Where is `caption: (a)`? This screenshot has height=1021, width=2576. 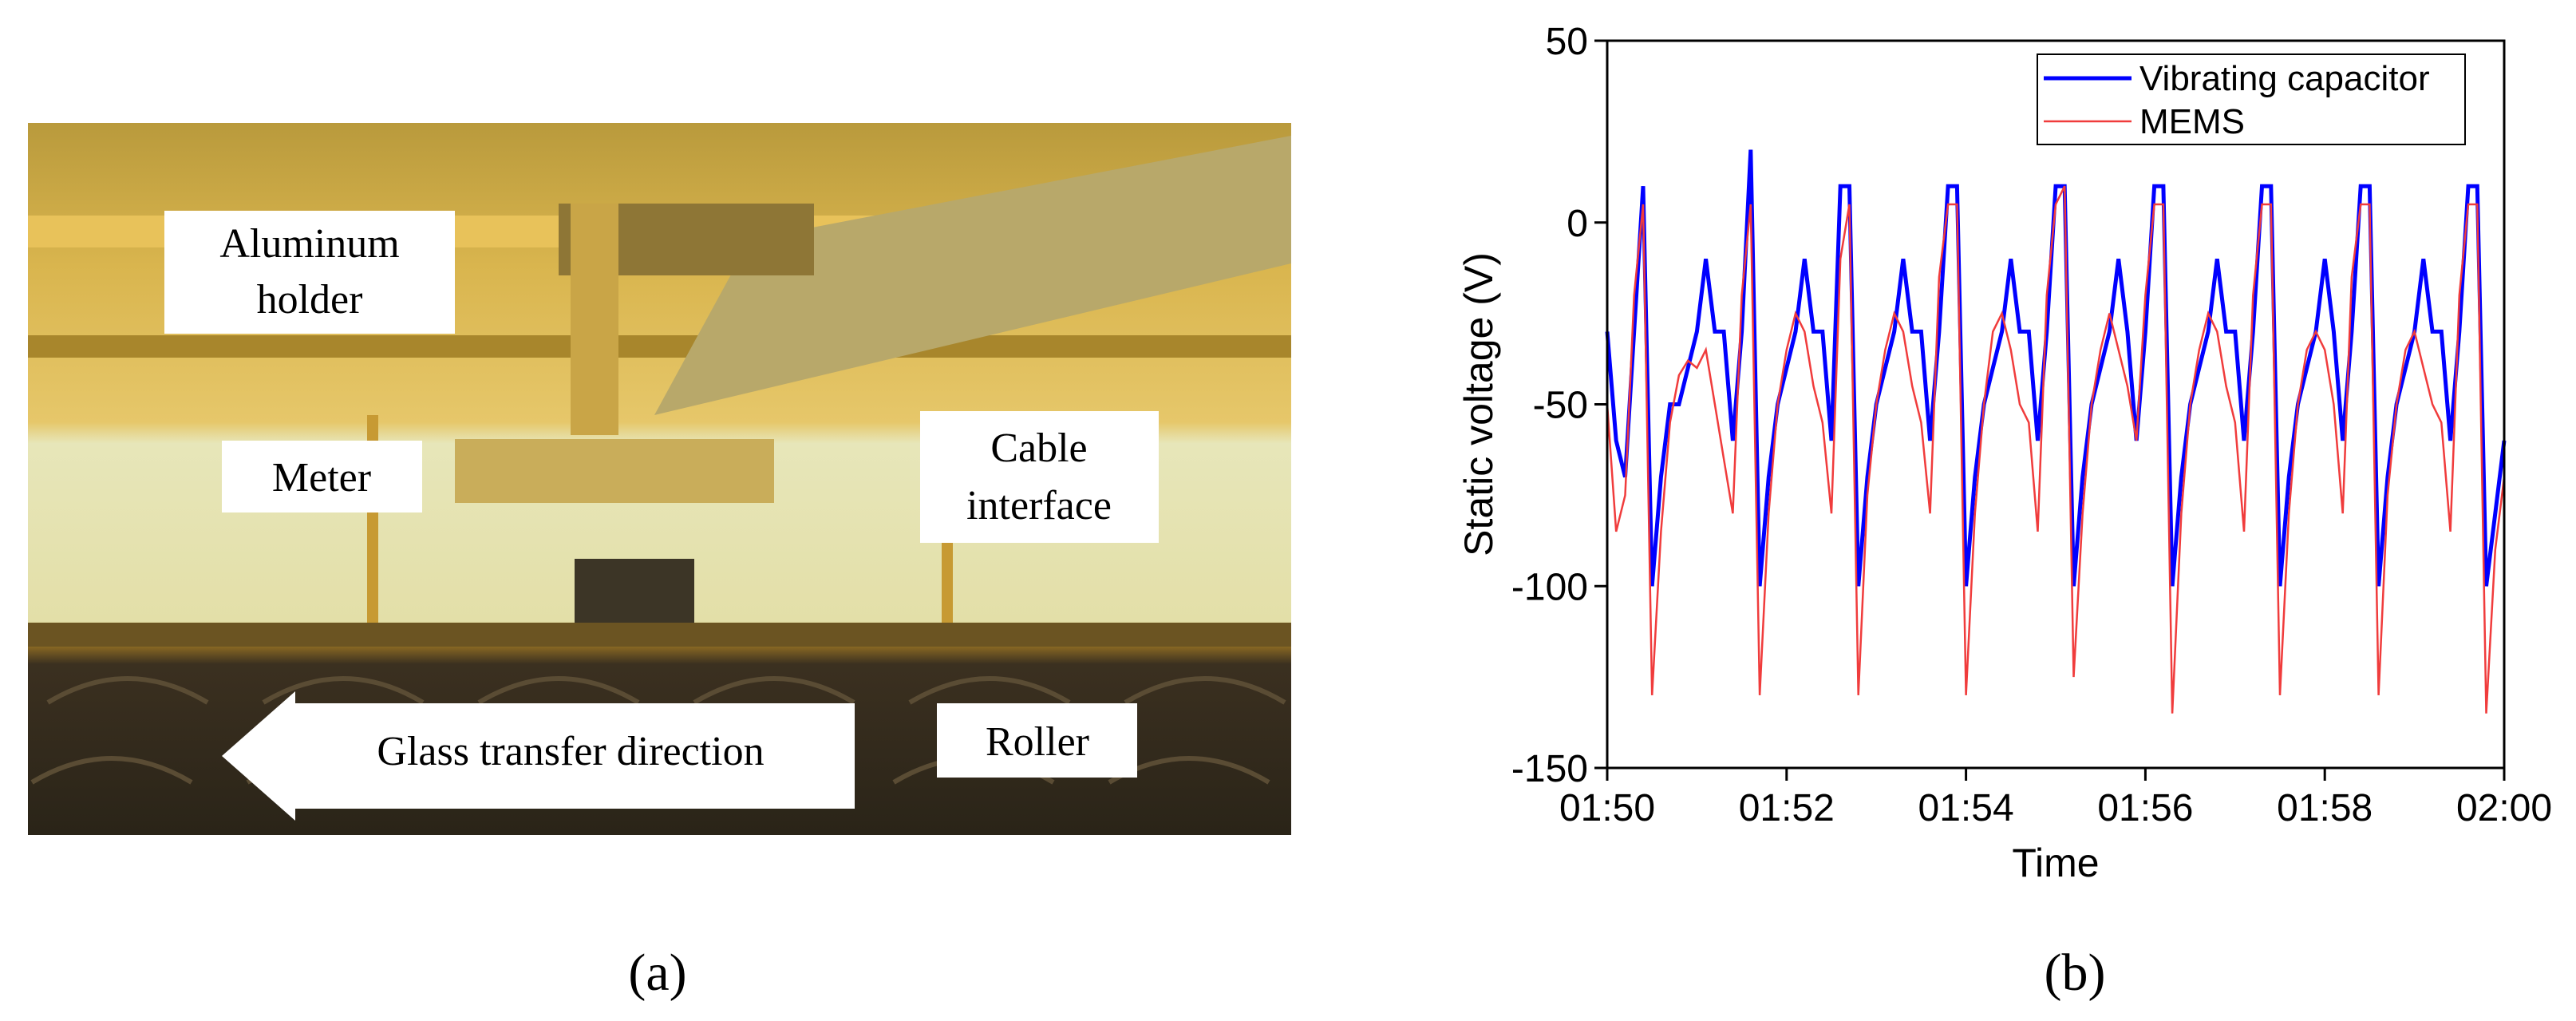 caption: (a) is located at coordinates (657, 973).